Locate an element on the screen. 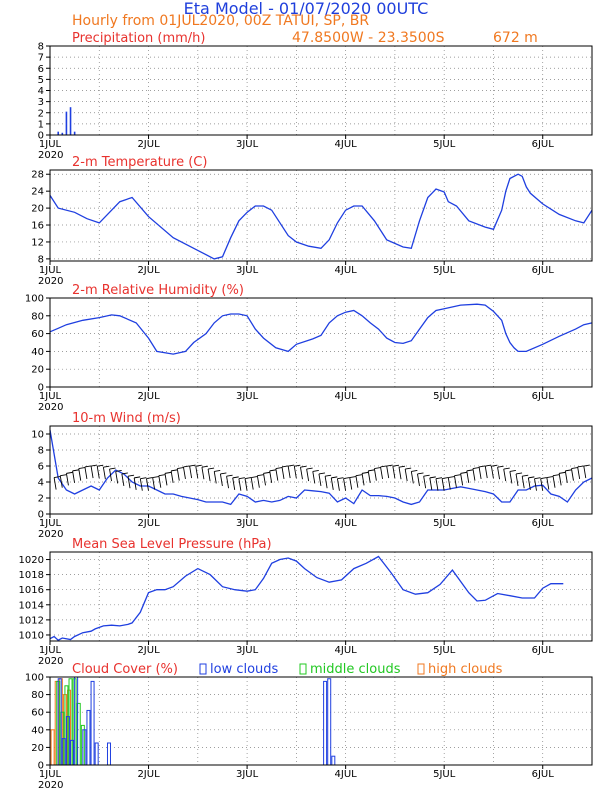  mslp-series-line is located at coordinates (306, 598).